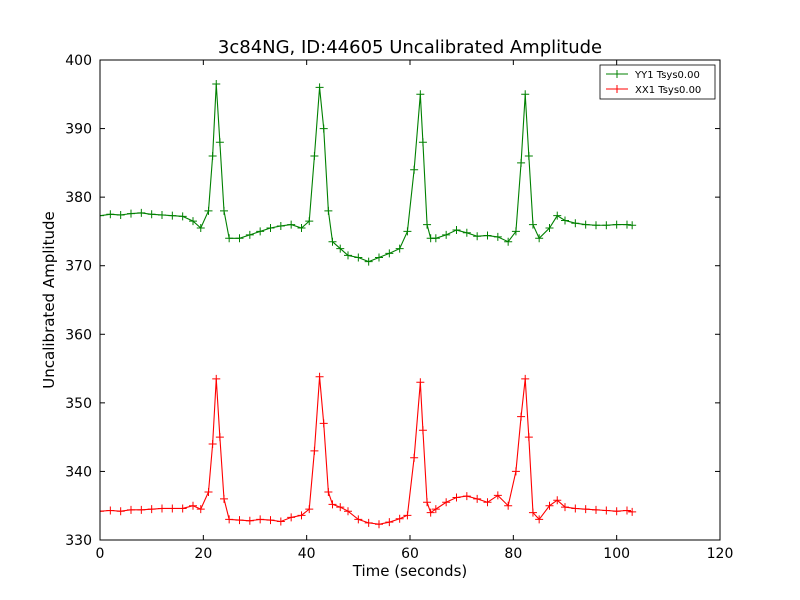 This screenshot has height=600, width=800. I want to click on x-tick-label: 0, so click(100, 554).